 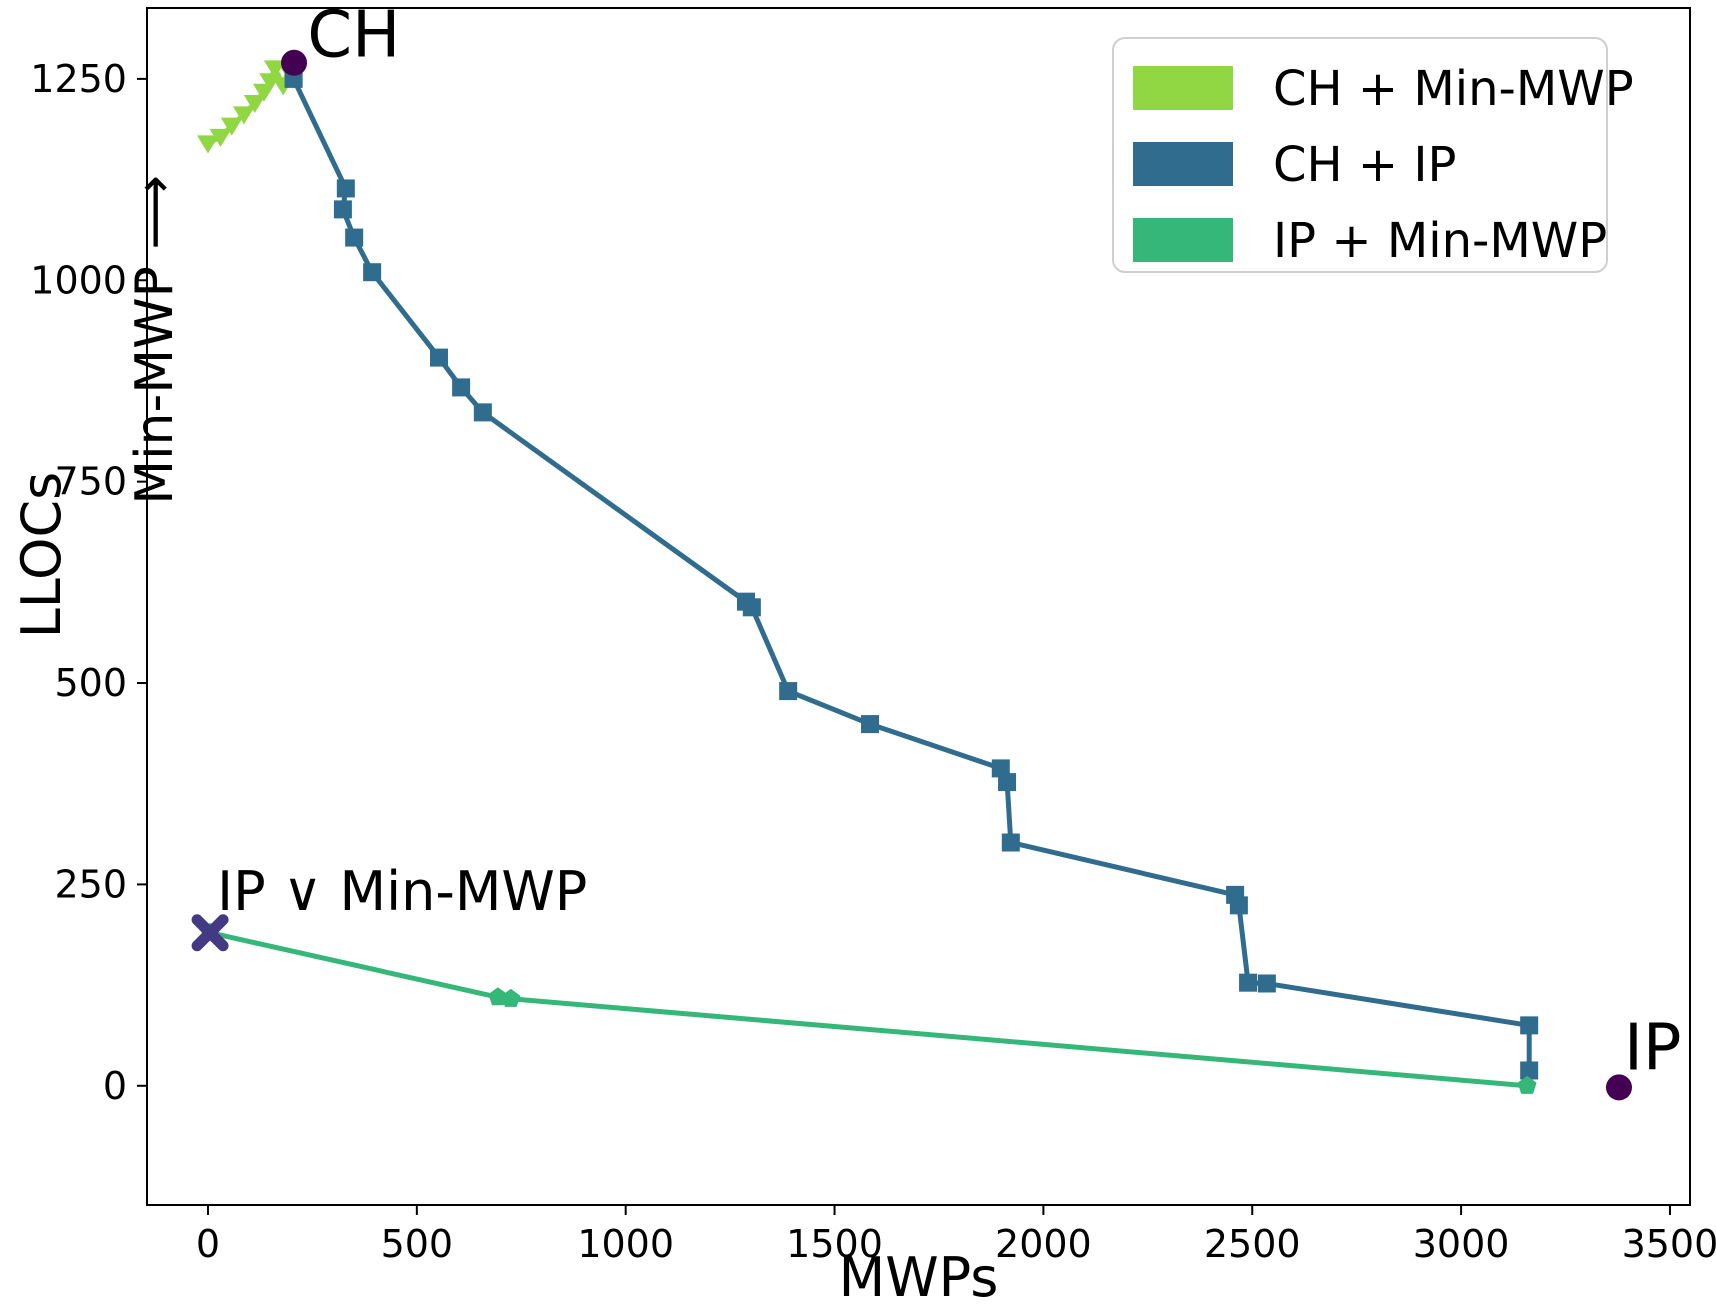 I want to click on y-tick-label: 500, so click(x=90, y=683).